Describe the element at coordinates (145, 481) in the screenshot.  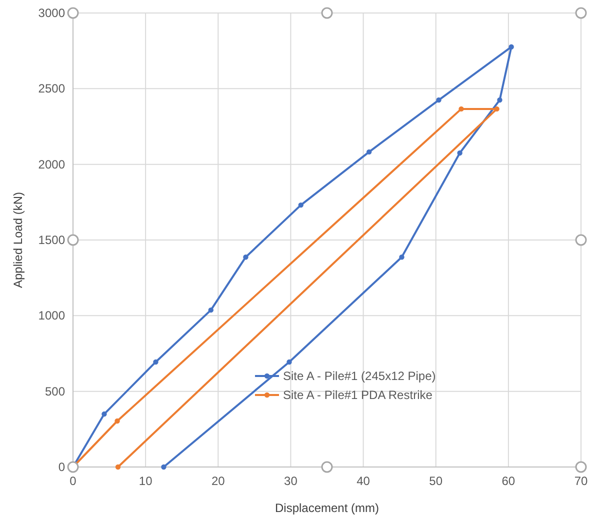
I see `x-tick-label: 10` at that location.